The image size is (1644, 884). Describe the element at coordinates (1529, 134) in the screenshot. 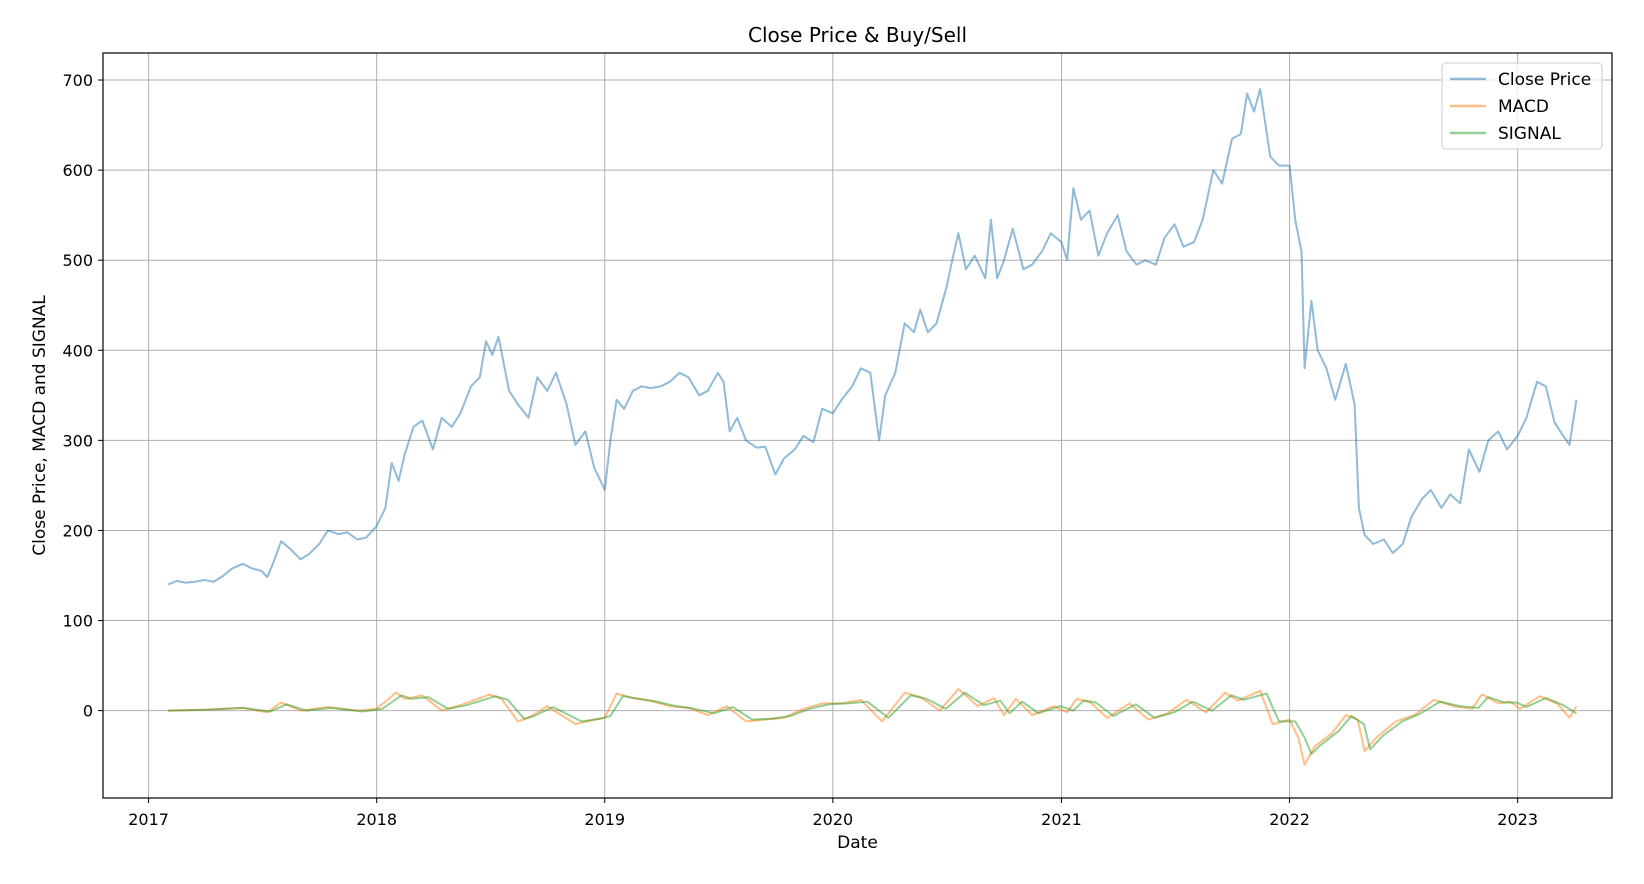

I see `legend-label: SIGNAL` at that location.